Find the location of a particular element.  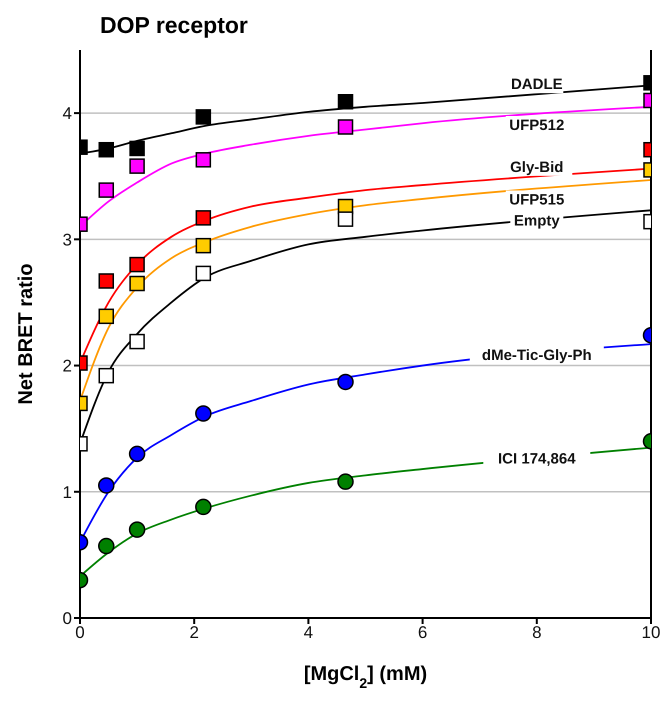

x-tick-label: 10 is located at coordinates (651, 632).